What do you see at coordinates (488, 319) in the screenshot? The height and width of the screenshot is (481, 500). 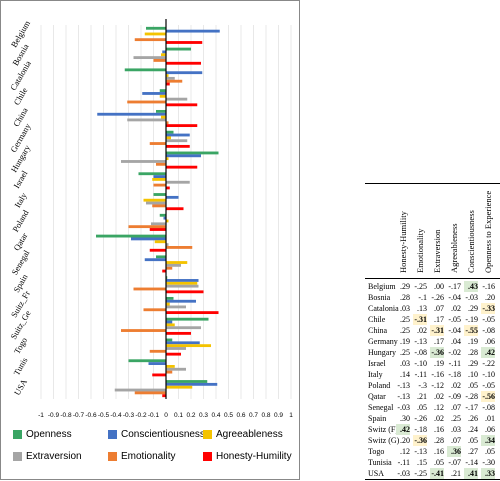 I see `table-cell: -.05` at bounding box center [488, 319].